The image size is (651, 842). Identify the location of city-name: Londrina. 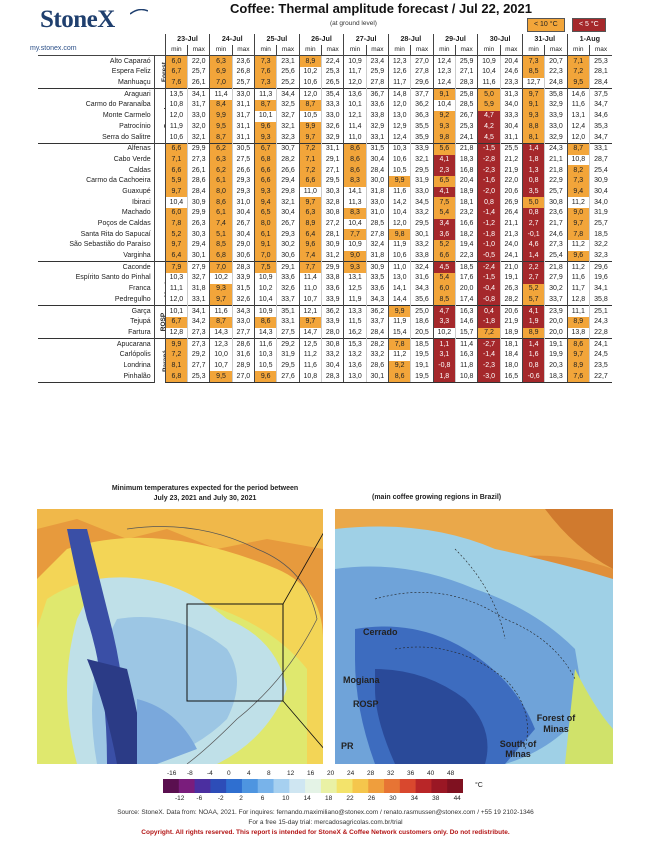
(137, 365).